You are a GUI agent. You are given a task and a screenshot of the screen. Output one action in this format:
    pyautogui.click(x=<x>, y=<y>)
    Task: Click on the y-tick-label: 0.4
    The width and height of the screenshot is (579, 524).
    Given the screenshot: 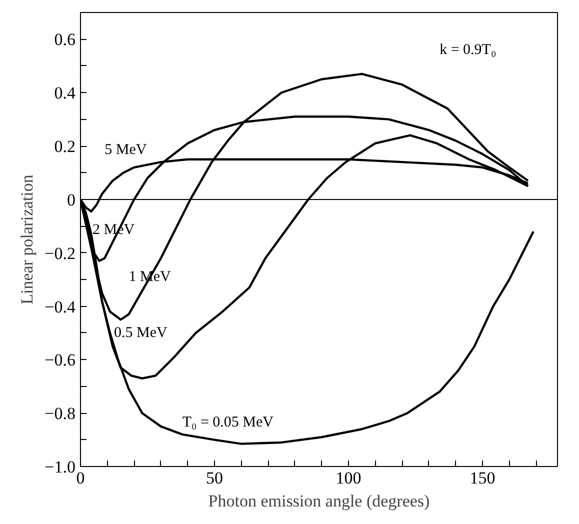 What is the action you would take?
    pyautogui.click(x=65, y=93)
    